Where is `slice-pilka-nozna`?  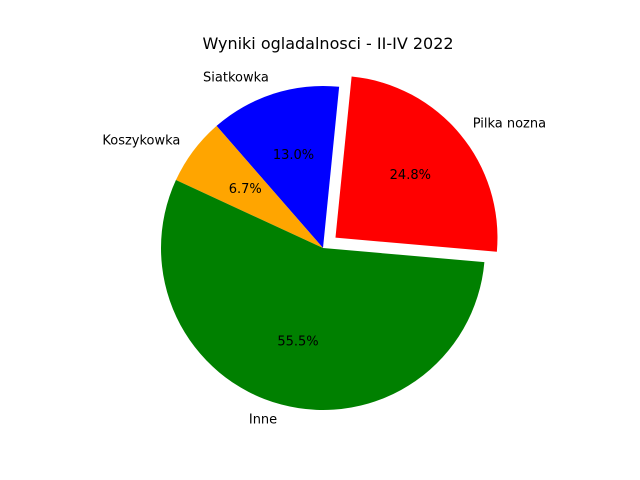
slice-pilka-nozna is located at coordinates (416, 164).